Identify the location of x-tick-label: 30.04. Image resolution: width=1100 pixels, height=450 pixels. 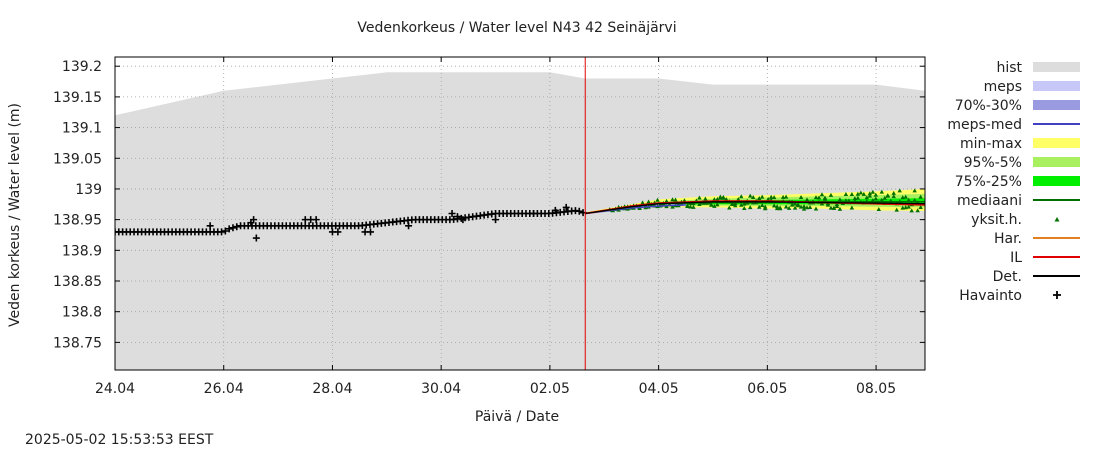
(441, 389).